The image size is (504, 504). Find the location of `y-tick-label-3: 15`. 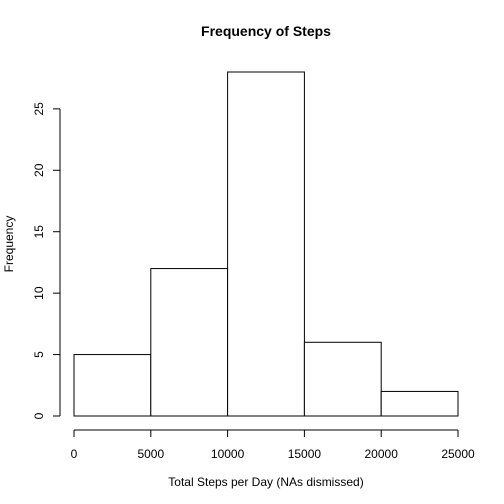

y-tick-label-3: 15 is located at coordinates (39, 232).